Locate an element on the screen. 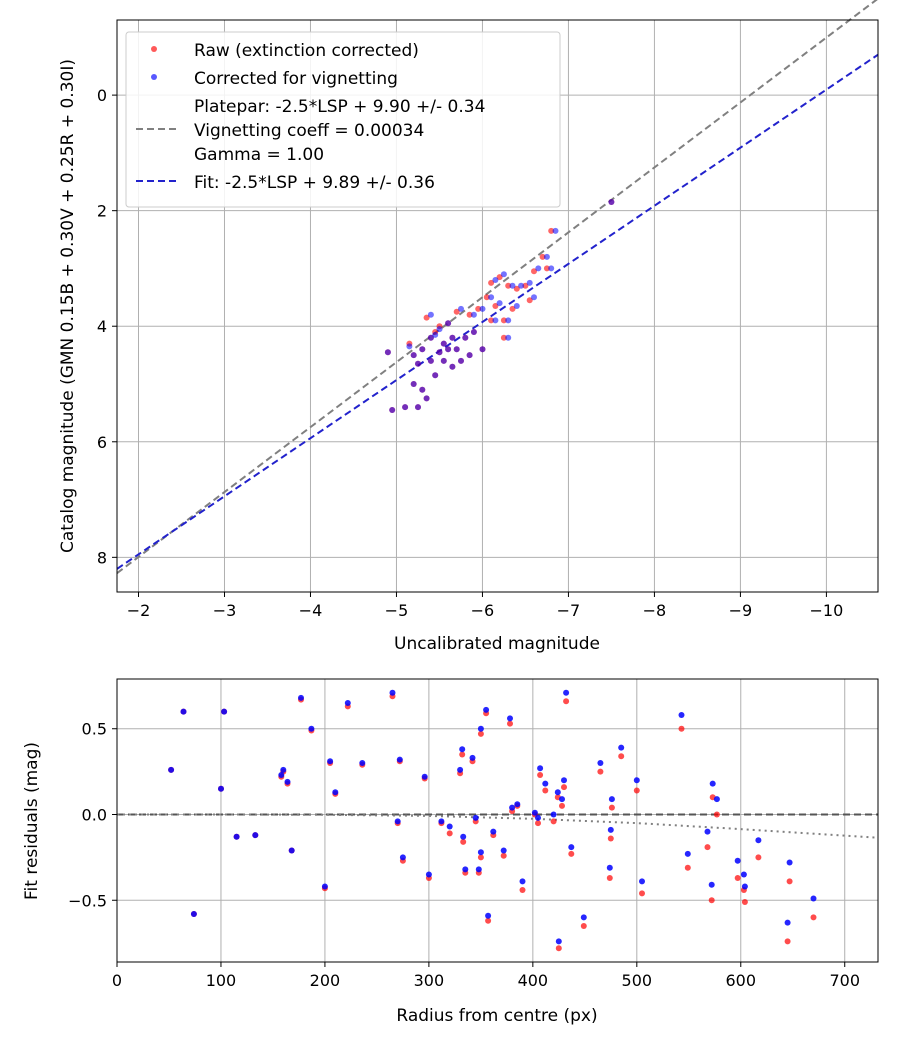  legend-label: Vignetting coeff = 0.00034 is located at coordinates (309, 131).